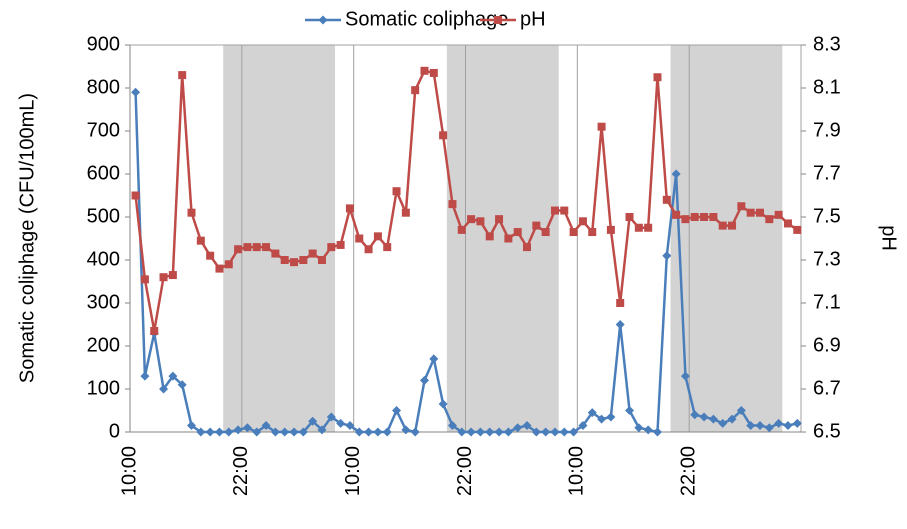 The width and height of the screenshot is (907, 529). What do you see at coordinates (827, 44) in the screenshot?
I see `y2-tick-label: 8.3` at bounding box center [827, 44].